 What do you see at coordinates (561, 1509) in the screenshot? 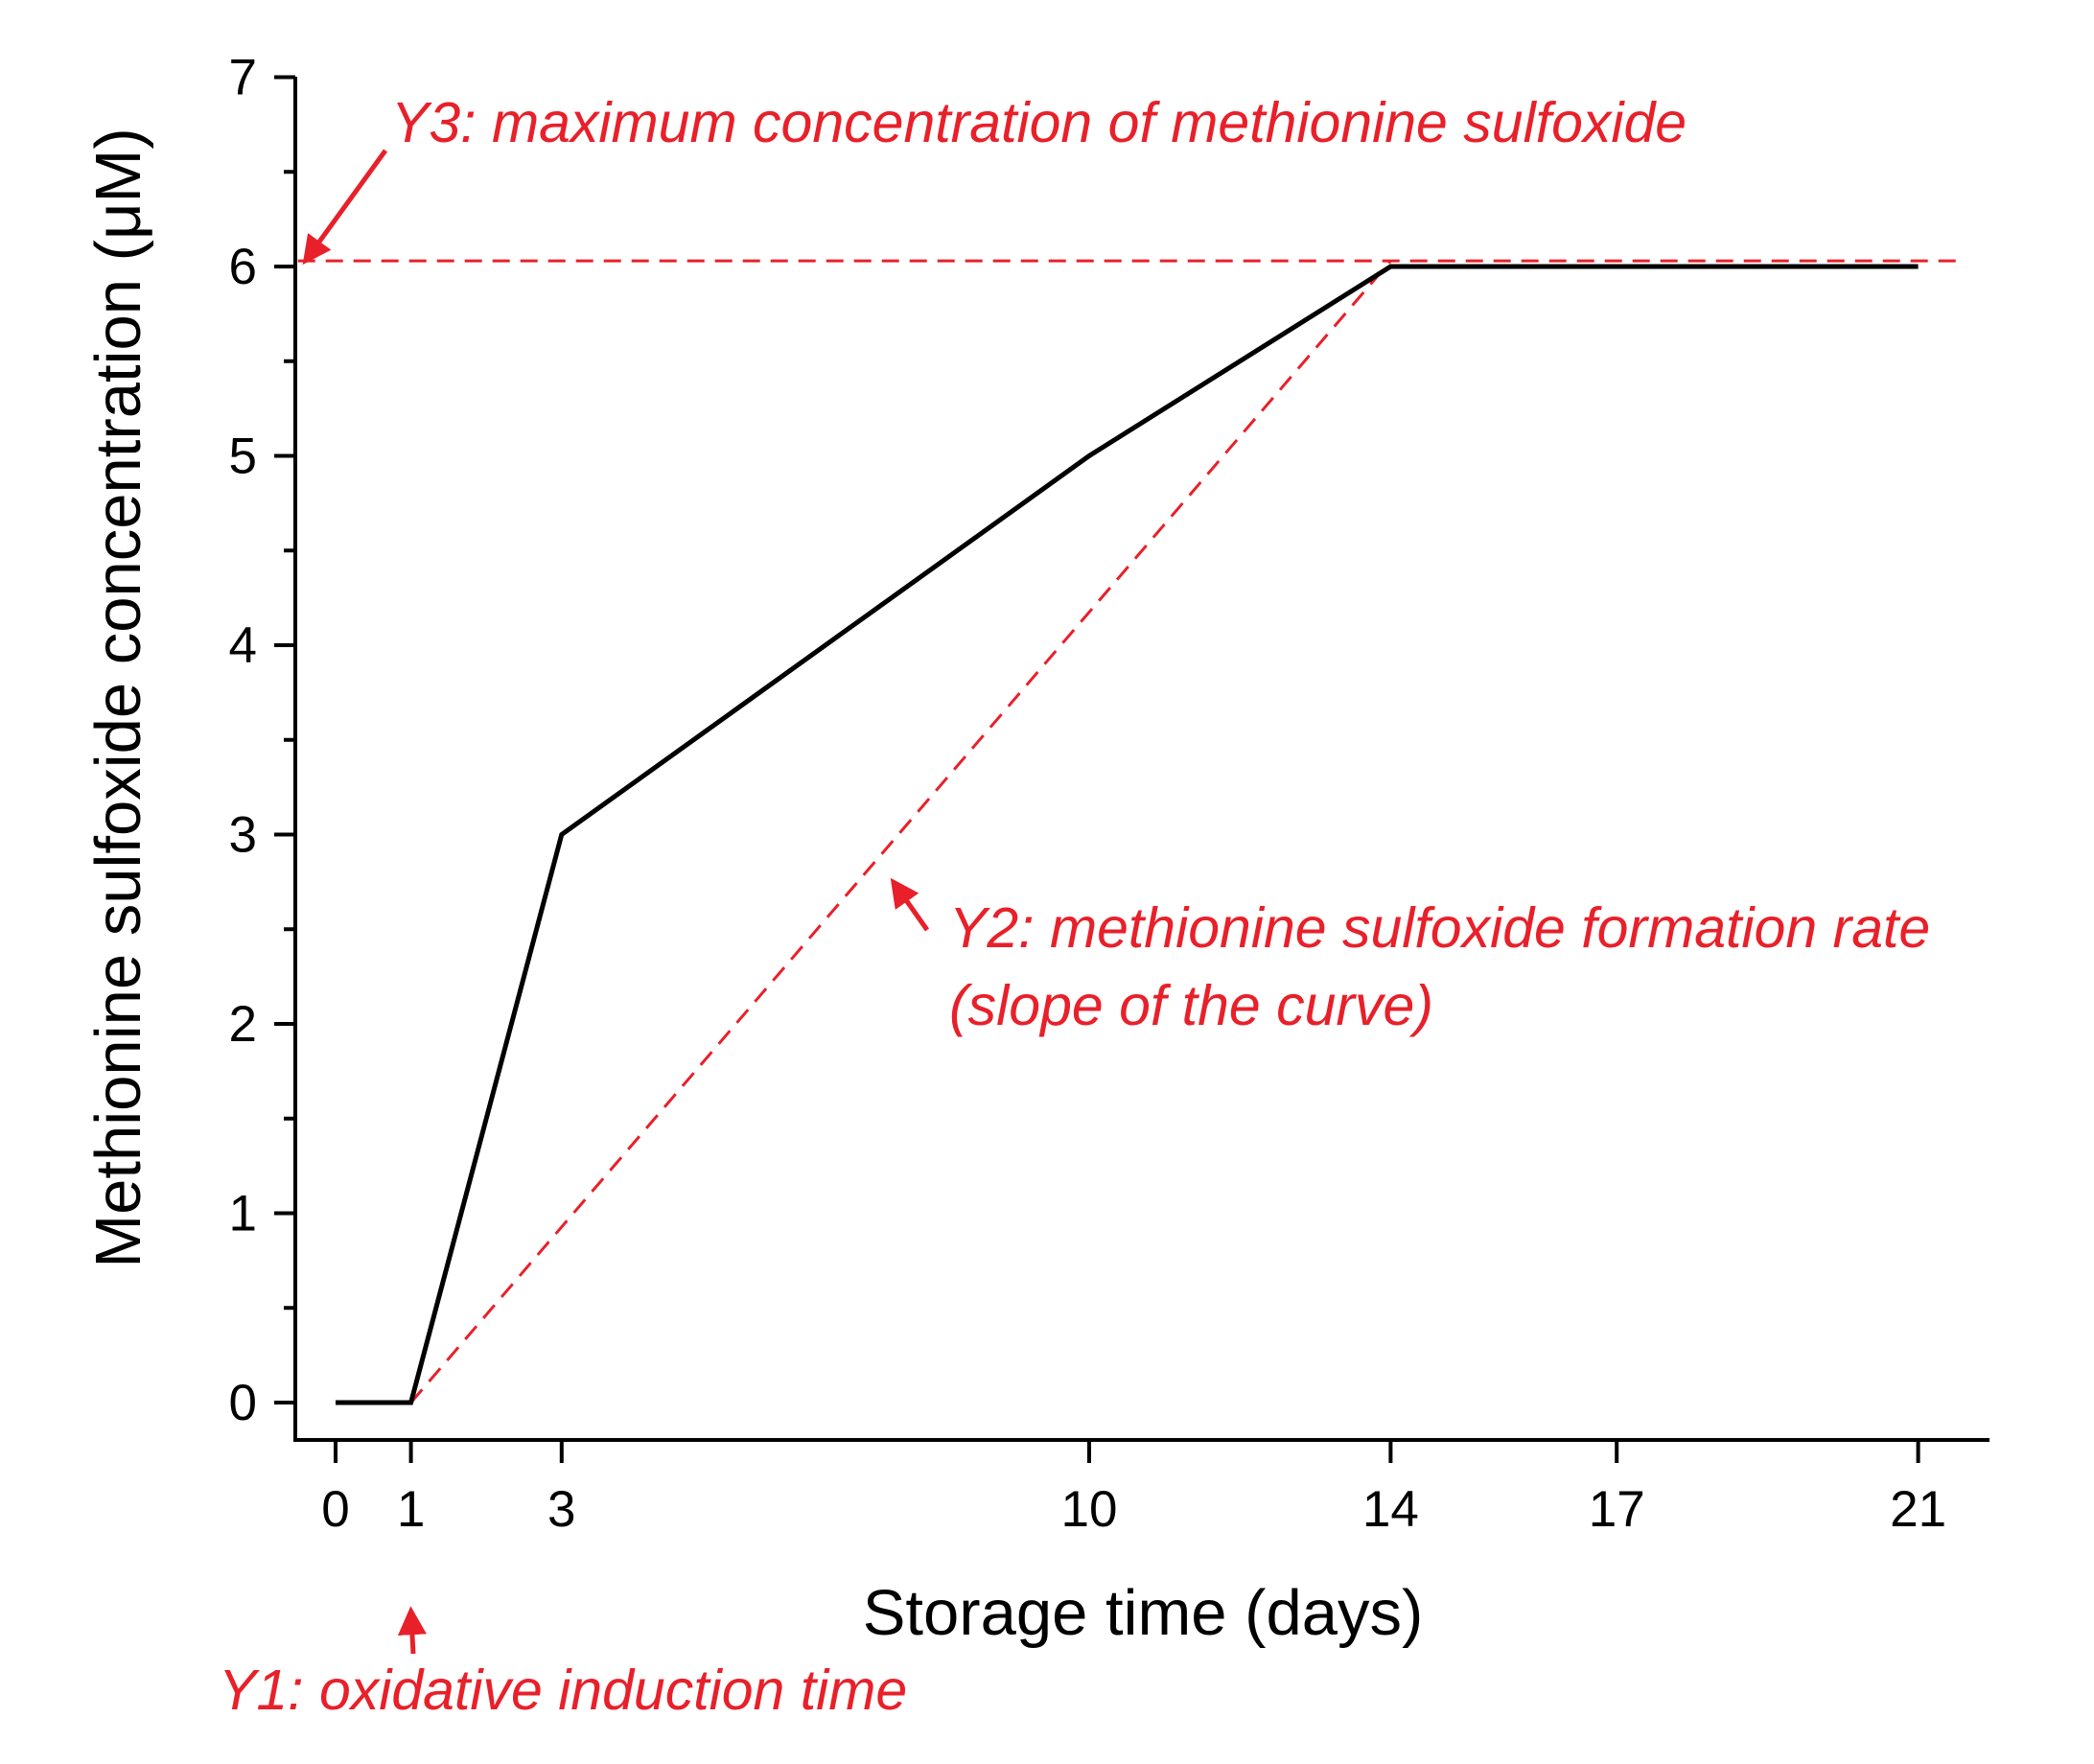
I see `x-tick-label: 3` at bounding box center [561, 1509].